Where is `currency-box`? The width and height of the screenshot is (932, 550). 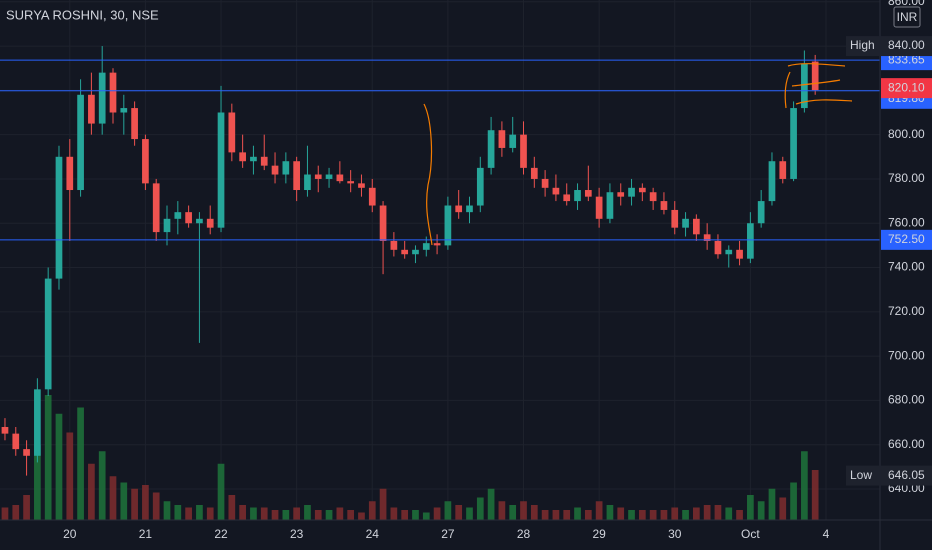
currency-box is located at coordinates (907, 17).